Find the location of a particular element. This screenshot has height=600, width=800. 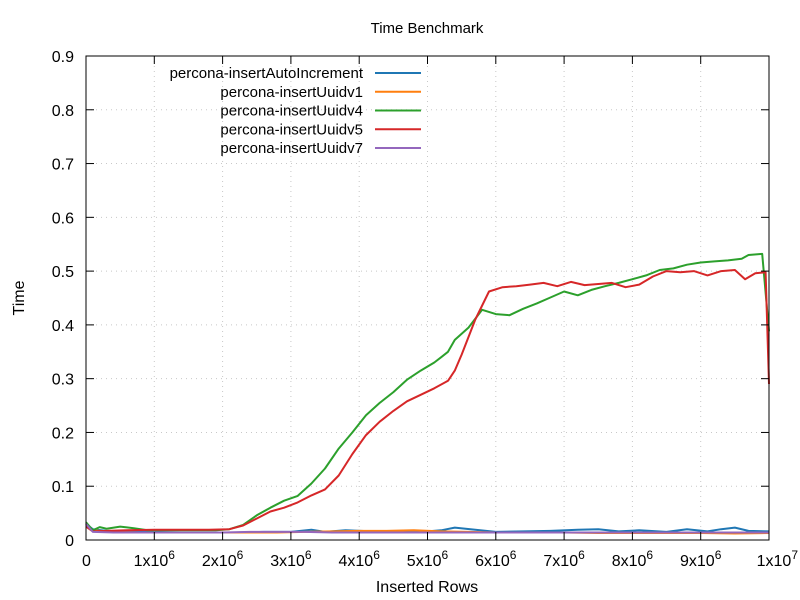

x-axis-label: Inserted Rows is located at coordinates (427, 587).